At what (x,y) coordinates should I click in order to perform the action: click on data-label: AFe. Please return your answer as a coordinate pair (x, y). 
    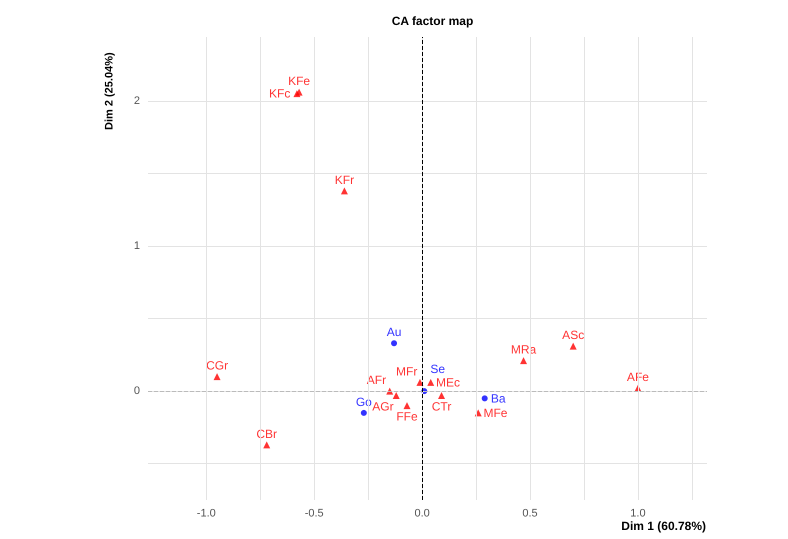
    Looking at the image, I should click on (638, 377).